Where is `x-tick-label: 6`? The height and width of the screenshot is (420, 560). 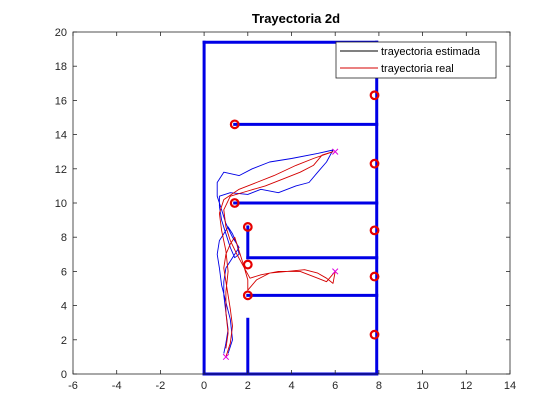 x-tick-label: 6 is located at coordinates (335, 386).